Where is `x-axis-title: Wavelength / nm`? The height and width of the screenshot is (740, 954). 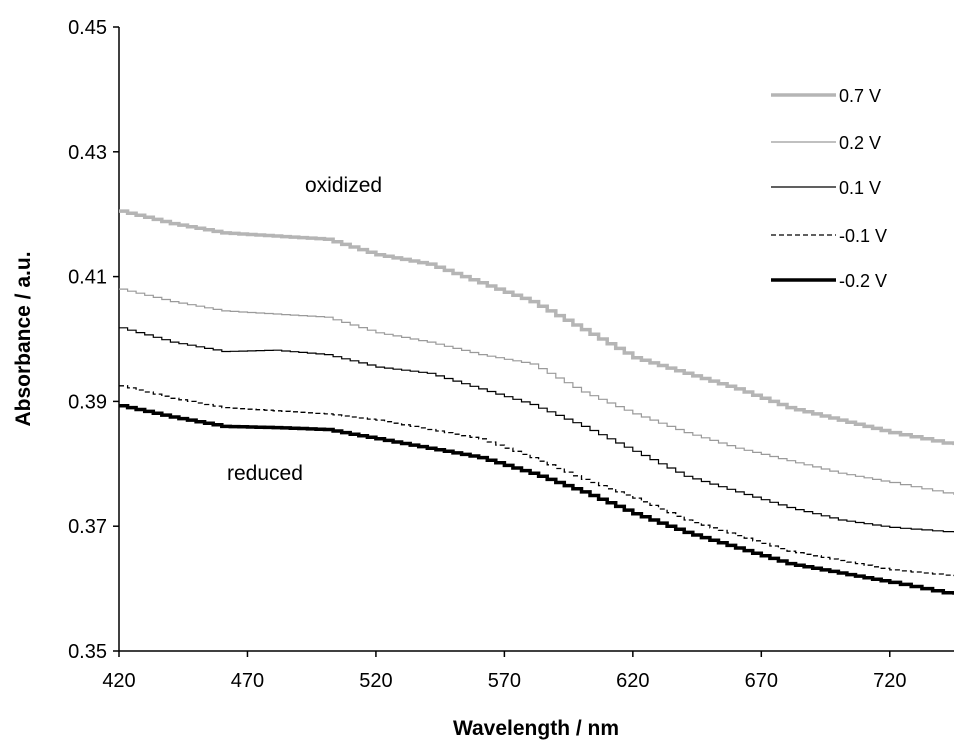 x-axis-title: Wavelength / nm is located at coordinates (536, 728).